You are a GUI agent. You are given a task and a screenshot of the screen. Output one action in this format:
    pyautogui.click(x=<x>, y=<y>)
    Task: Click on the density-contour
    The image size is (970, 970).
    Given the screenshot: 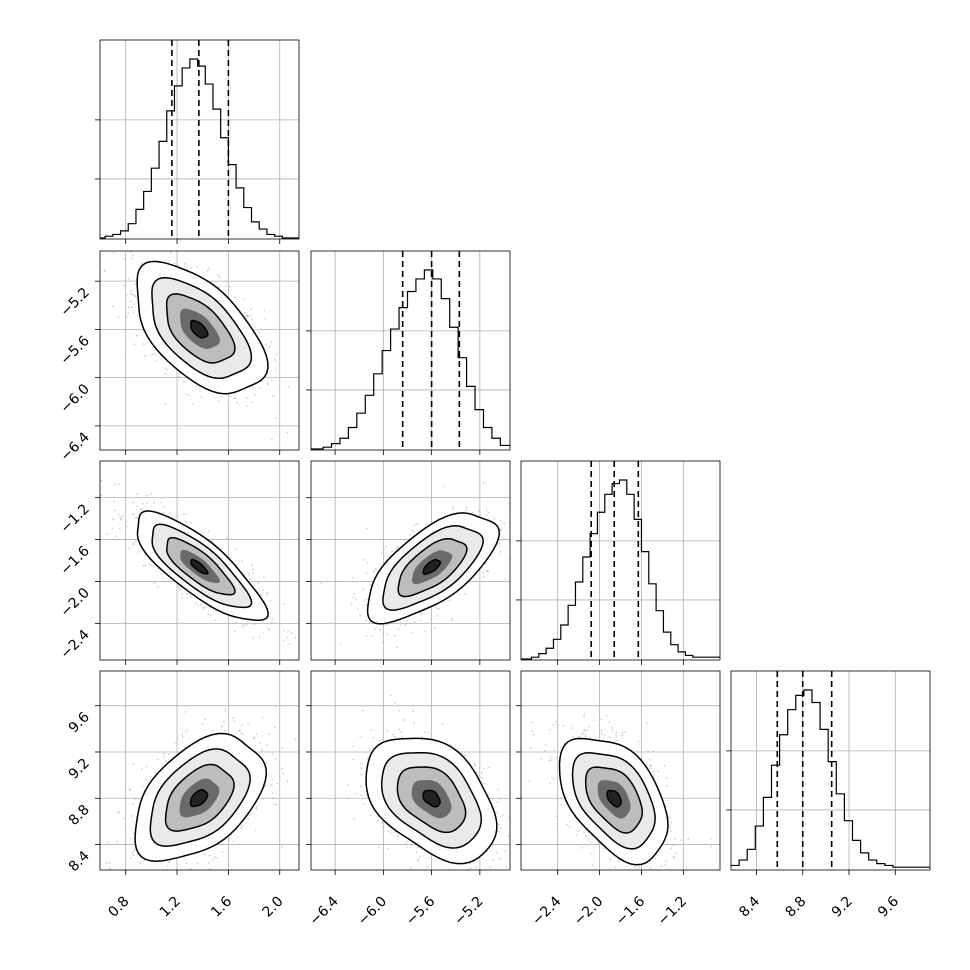 What is the action you would take?
    pyautogui.click(x=199, y=798)
    